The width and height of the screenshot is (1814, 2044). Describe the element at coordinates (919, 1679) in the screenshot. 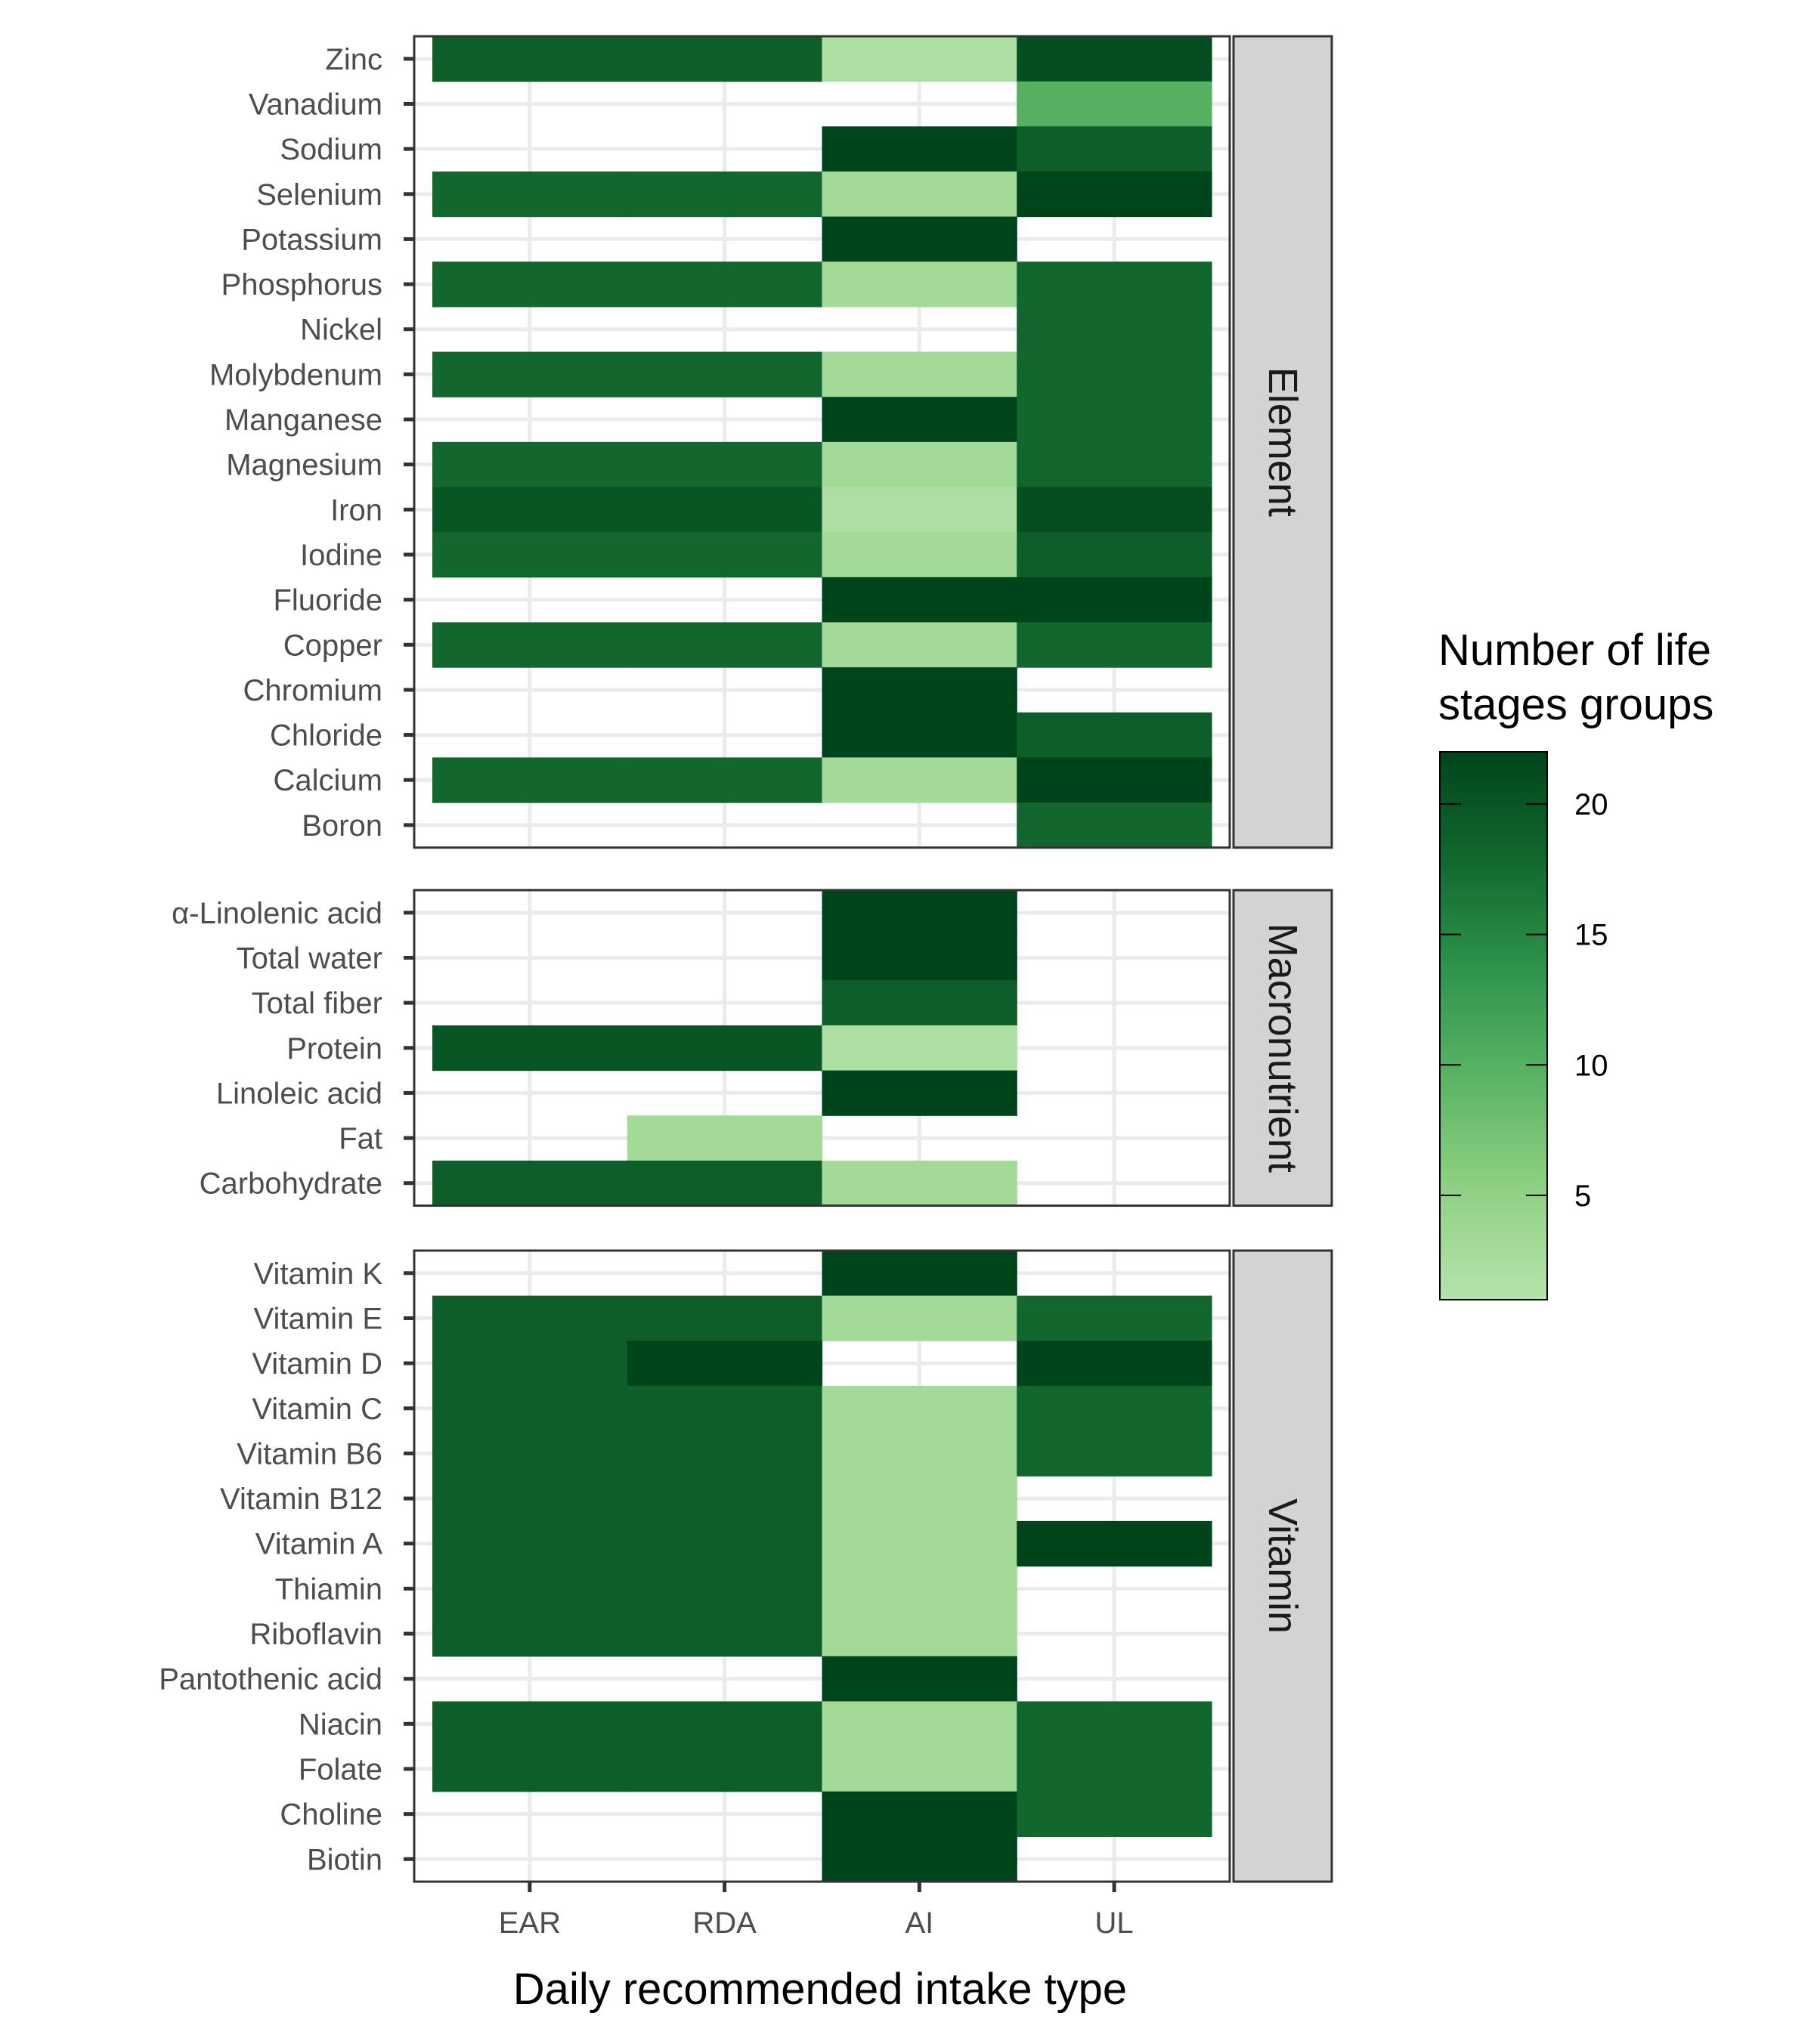

I see `tile-pantothenic-acid-ai` at that location.